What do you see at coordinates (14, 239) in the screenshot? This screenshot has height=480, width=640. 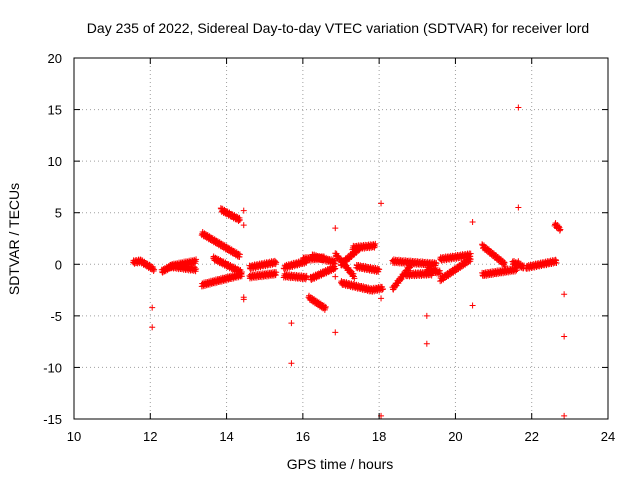 I see `y-axis-label: SDTVAR / TECUs` at bounding box center [14, 239].